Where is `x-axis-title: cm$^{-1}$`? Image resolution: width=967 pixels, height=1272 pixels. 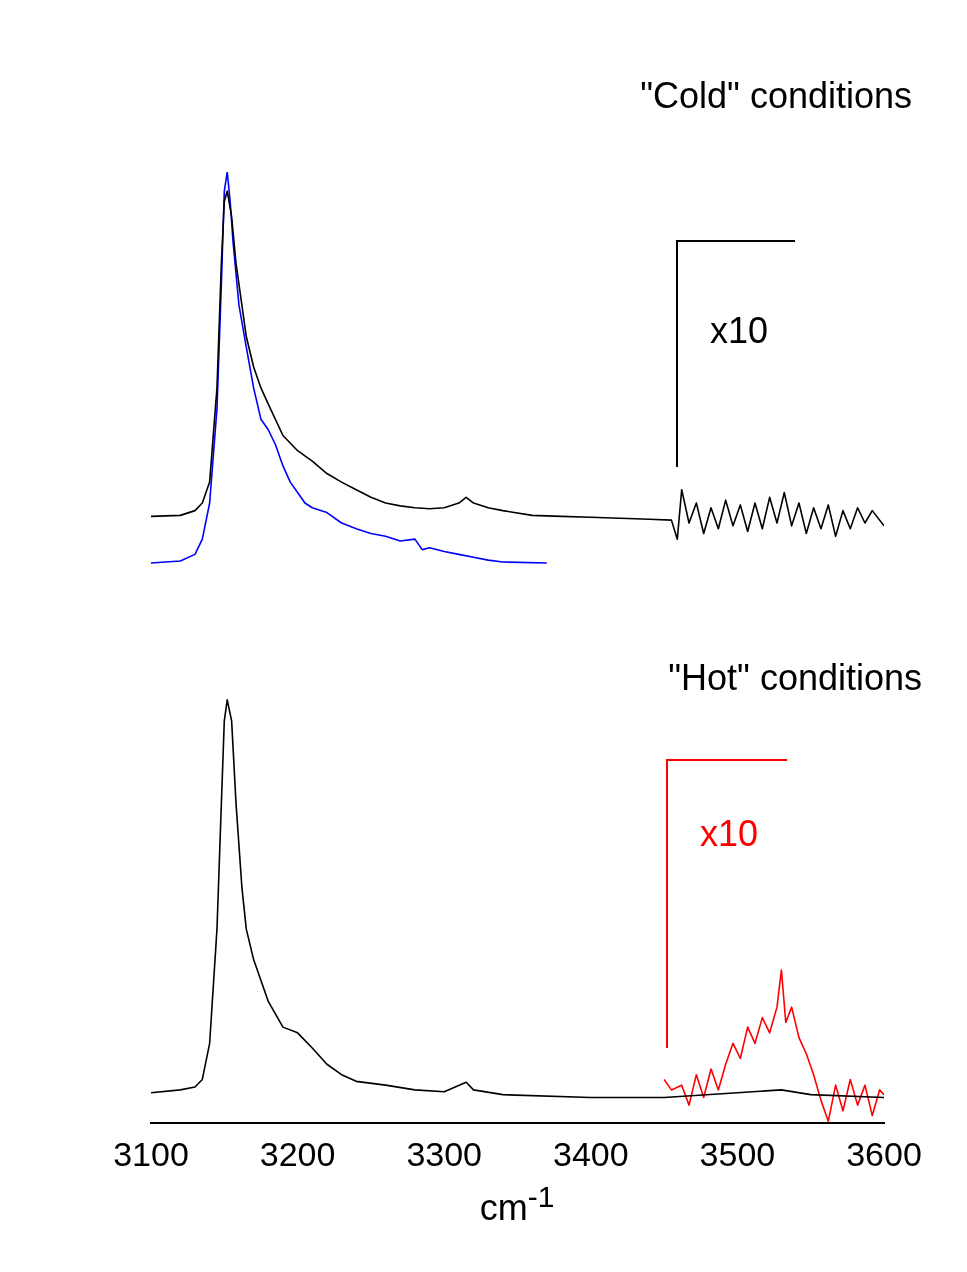 x-axis-title: cm$^{-1}$ is located at coordinates (517, 1204).